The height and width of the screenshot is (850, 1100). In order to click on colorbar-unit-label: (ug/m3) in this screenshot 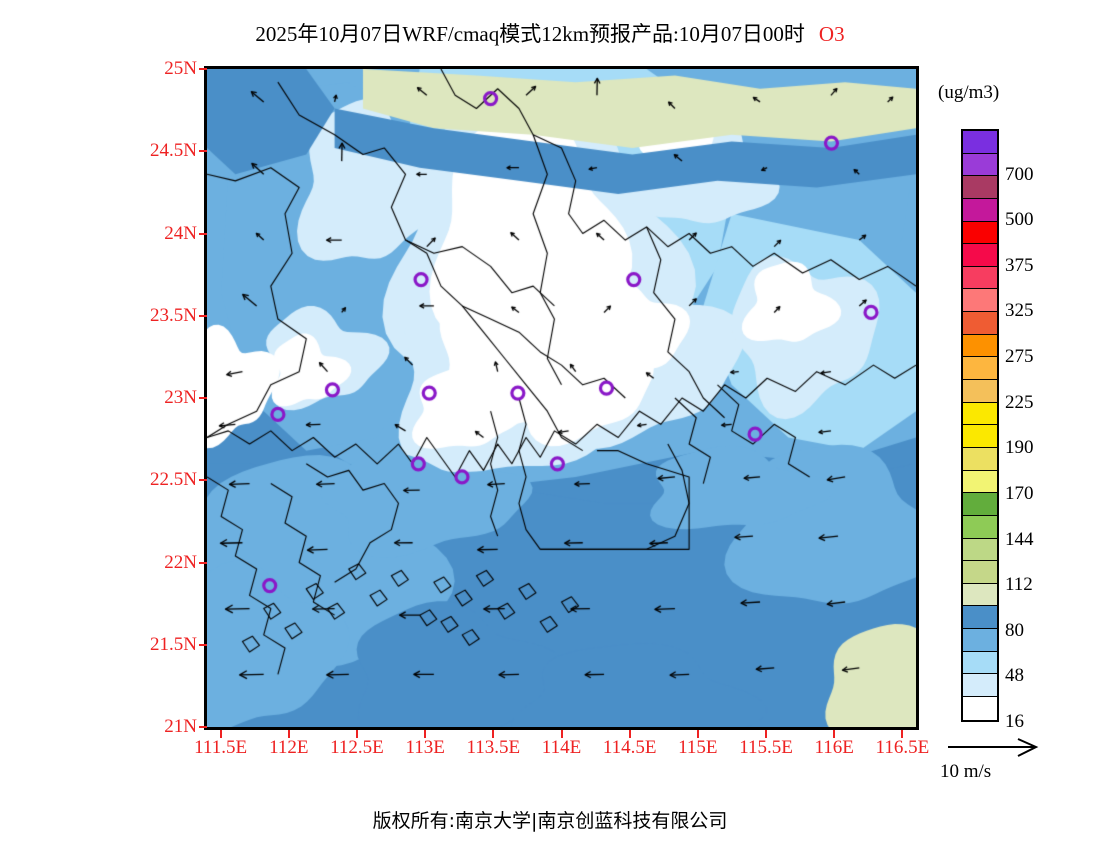, I will do `click(969, 92)`.